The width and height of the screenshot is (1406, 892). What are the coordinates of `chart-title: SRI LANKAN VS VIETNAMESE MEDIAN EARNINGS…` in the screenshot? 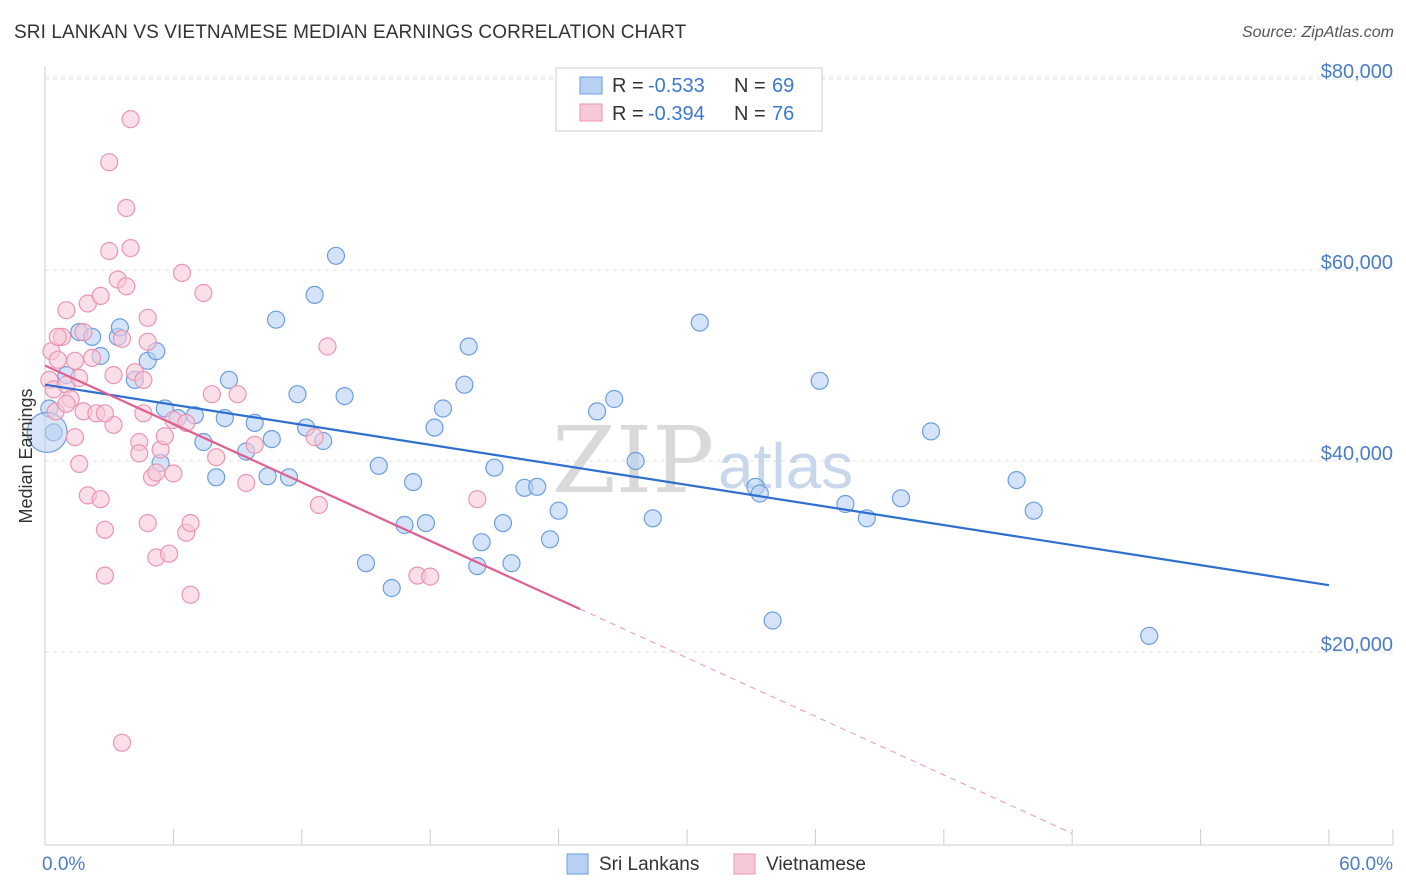 It's located at (350, 32).